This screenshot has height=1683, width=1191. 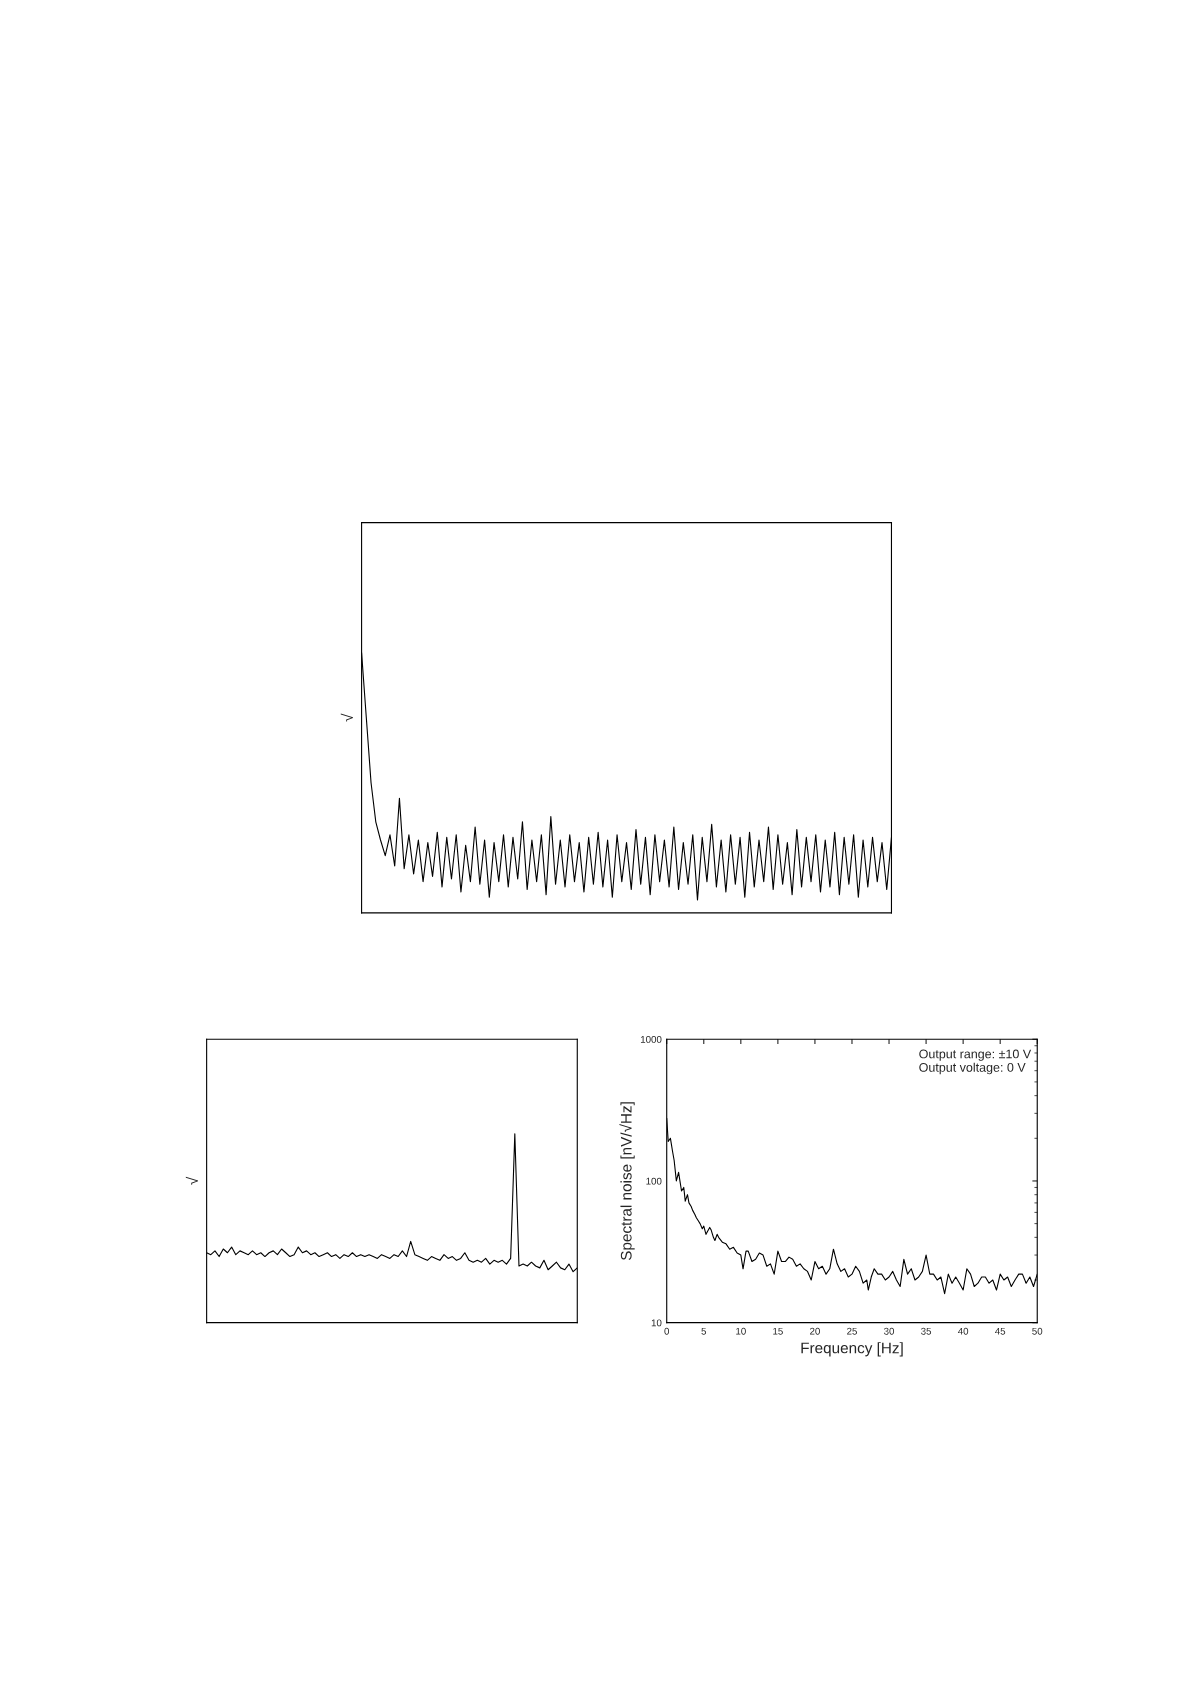 What do you see at coordinates (852, 1349) in the screenshot?
I see `x-axis-title: Frequency [Hz]` at bounding box center [852, 1349].